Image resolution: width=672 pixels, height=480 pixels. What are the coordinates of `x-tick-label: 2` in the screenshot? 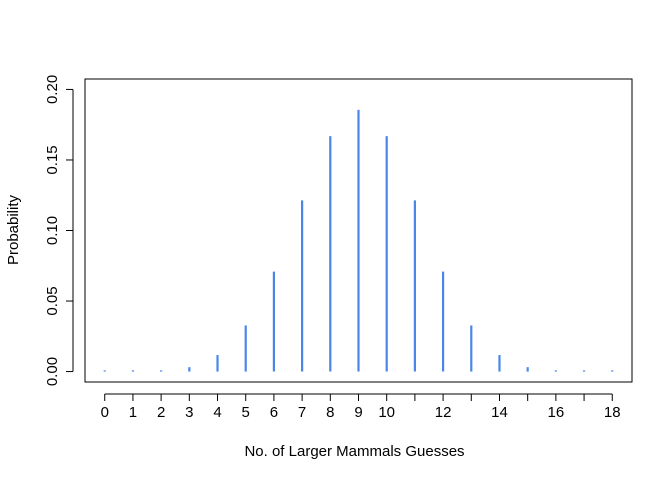 It's located at (161, 412).